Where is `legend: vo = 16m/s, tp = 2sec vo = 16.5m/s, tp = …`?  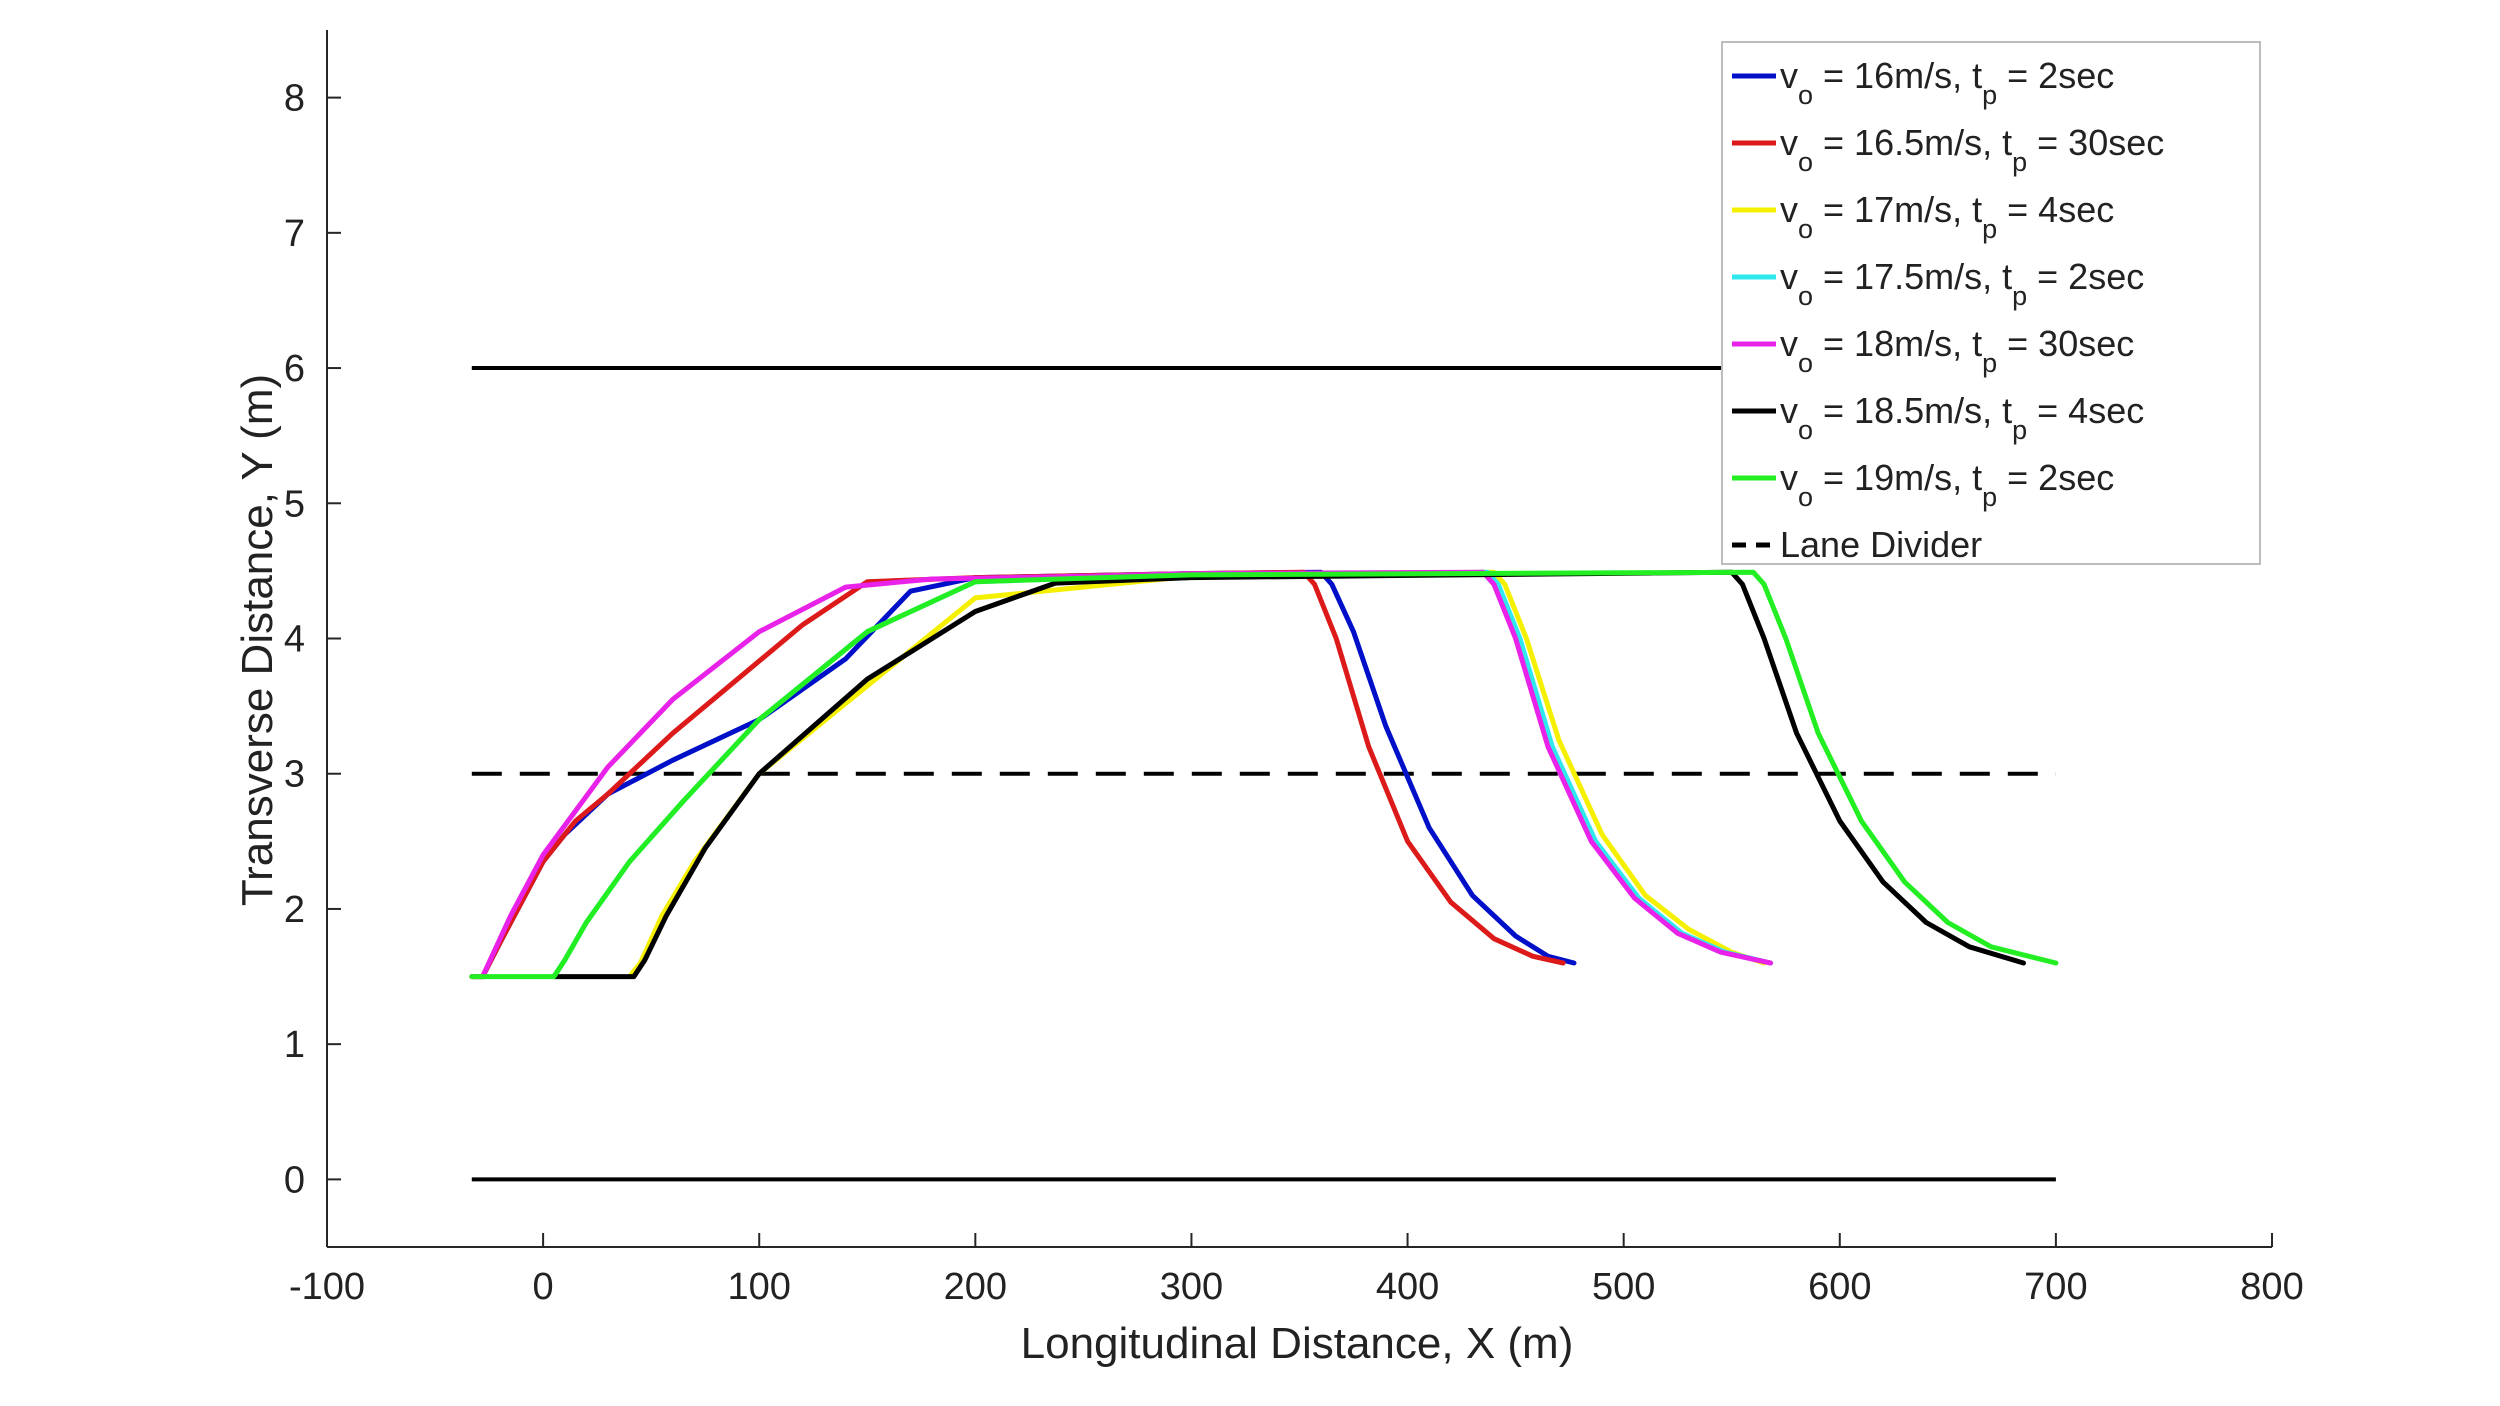
legend: vo = 16m/s, tp = 2sec vo = 16.5m/s, tp = … is located at coordinates (1991, 303).